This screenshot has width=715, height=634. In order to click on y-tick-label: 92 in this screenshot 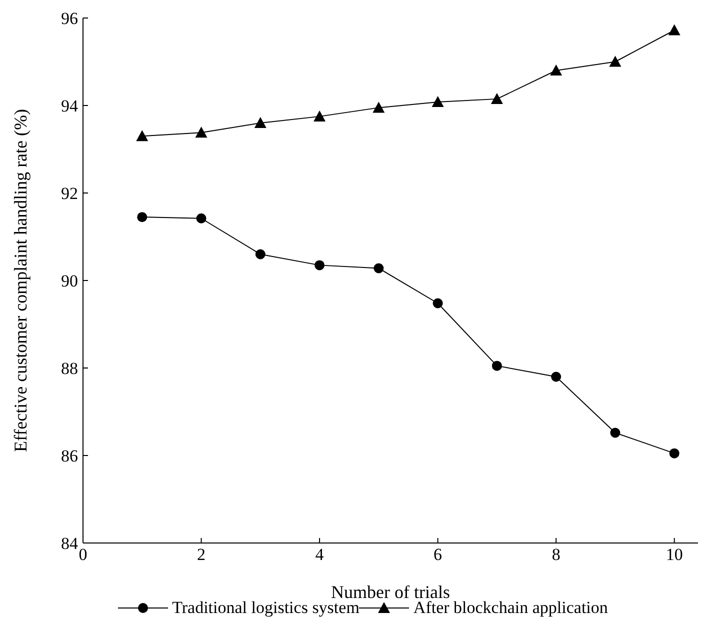, I will do `click(69, 194)`.